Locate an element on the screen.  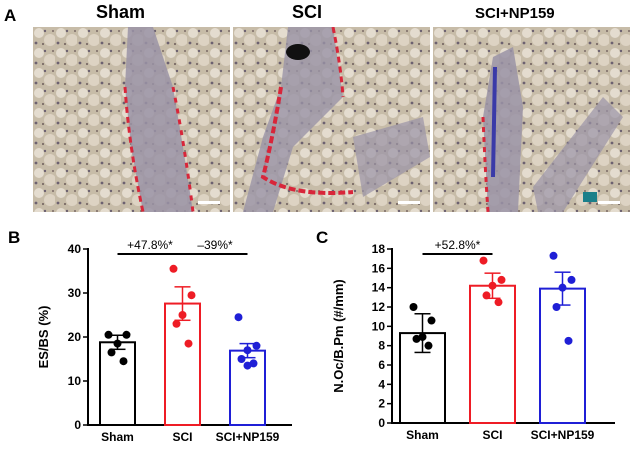
y-tick-label: 6 is located at coordinates (381, 365).